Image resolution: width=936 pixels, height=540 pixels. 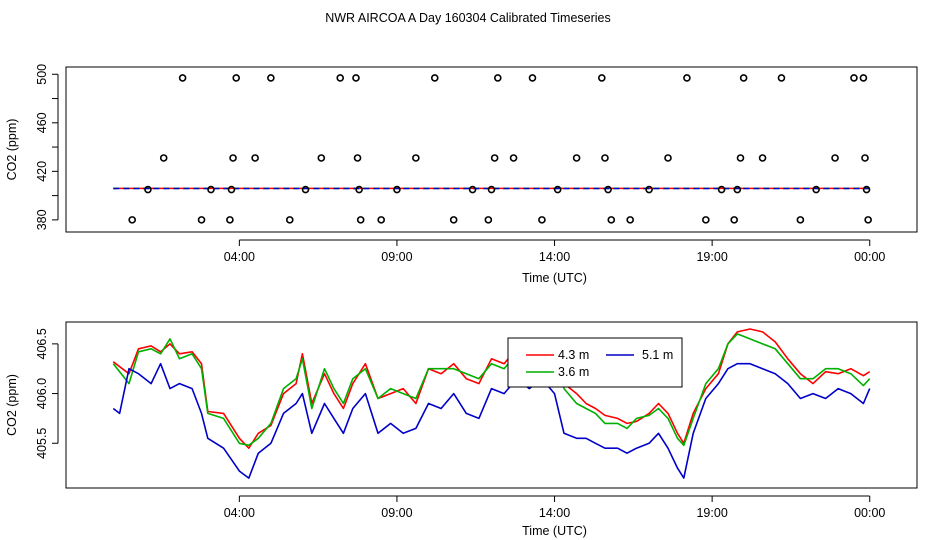 What do you see at coordinates (396, 257) in the screenshot?
I see `top-x-tick-label: 09:00` at bounding box center [396, 257].